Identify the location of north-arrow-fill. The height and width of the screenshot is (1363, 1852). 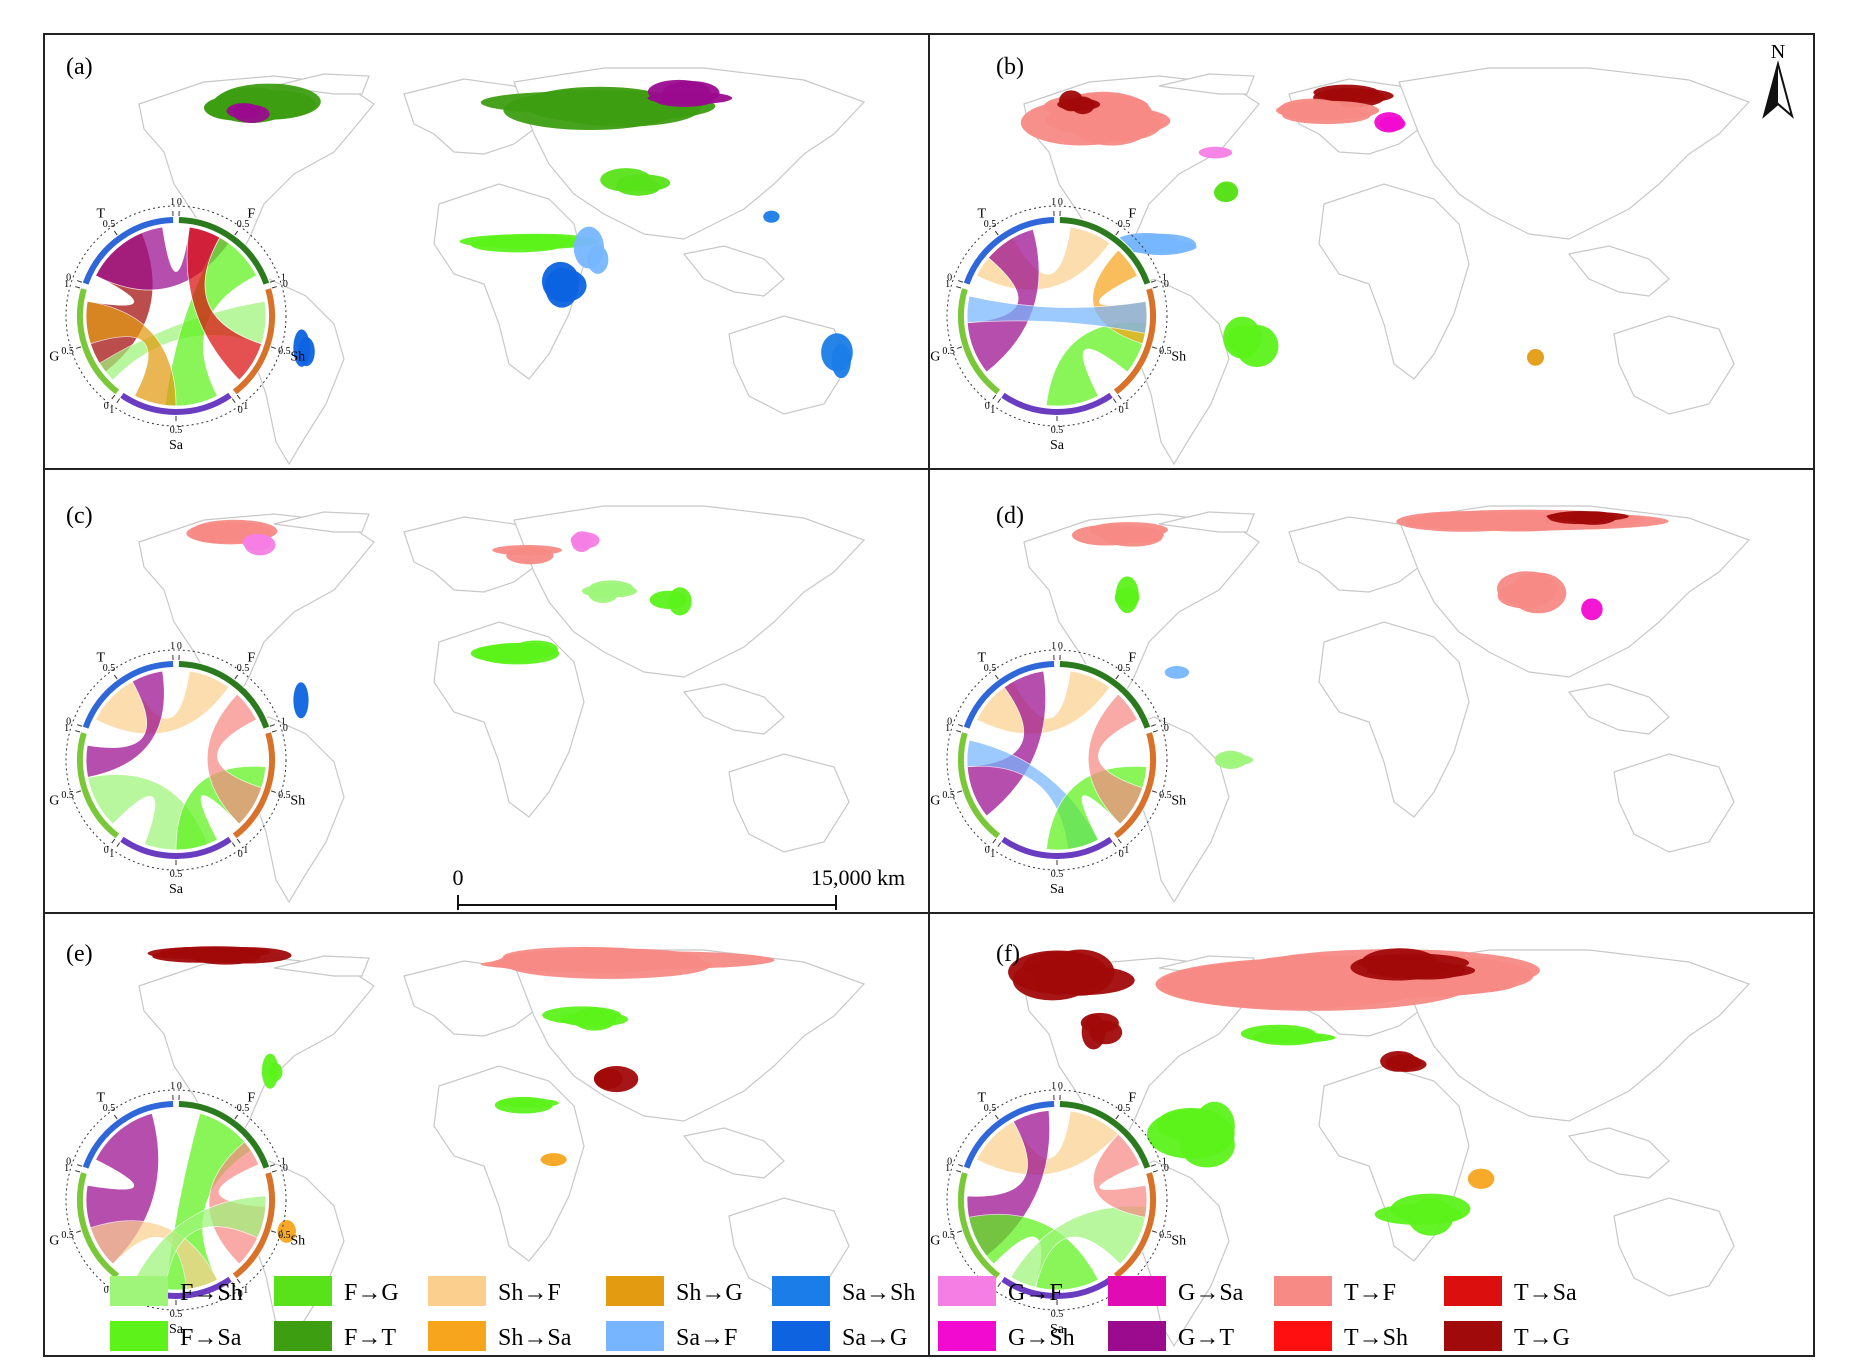
(1771, 90).